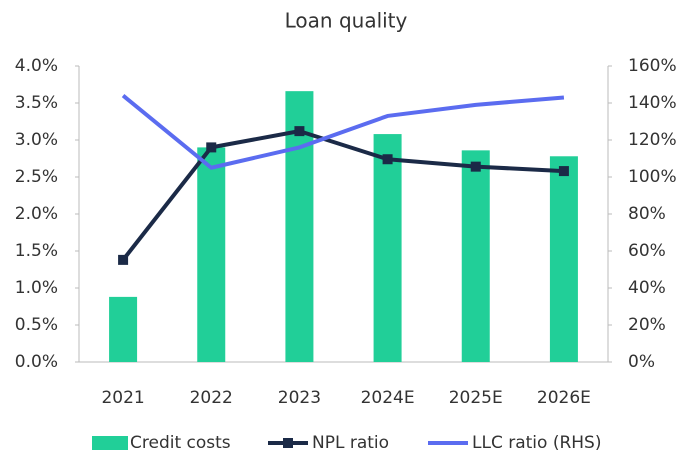  What do you see at coordinates (299, 398) in the screenshot?
I see `x-tick-label: 2023` at bounding box center [299, 398].